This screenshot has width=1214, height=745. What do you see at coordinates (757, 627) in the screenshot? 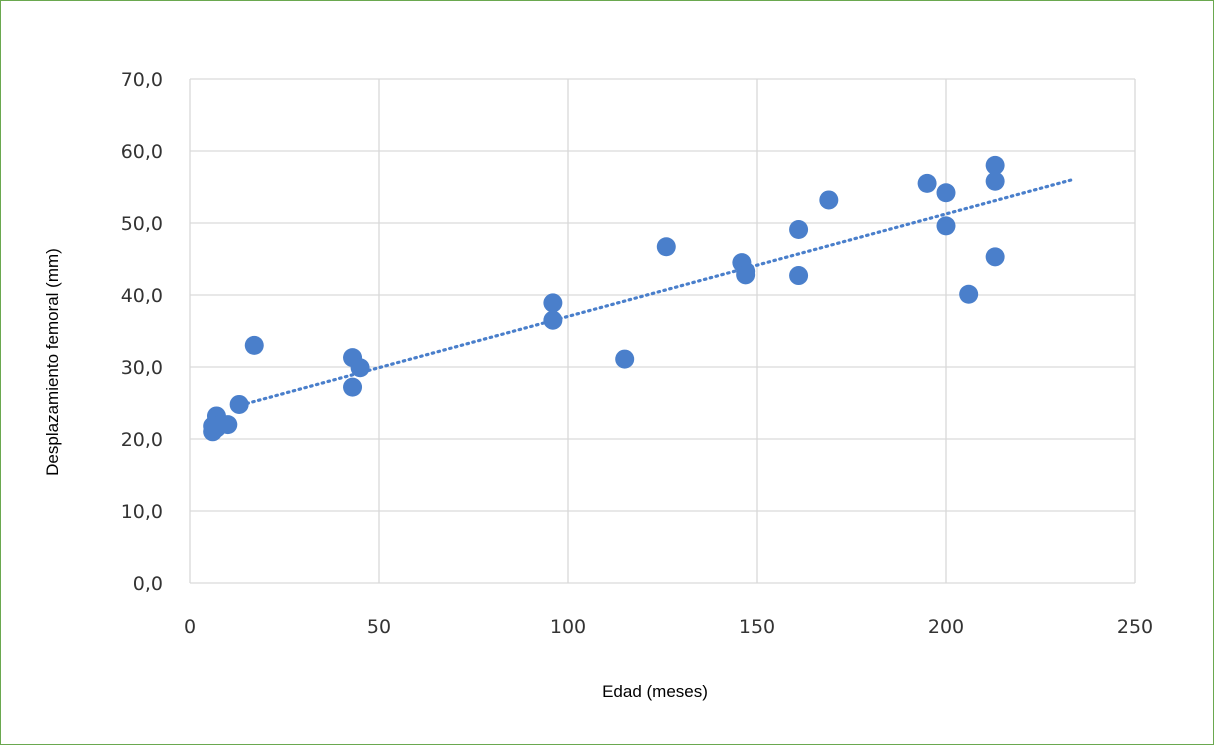
I see `x-tick-label: 150` at bounding box center [757, 627].